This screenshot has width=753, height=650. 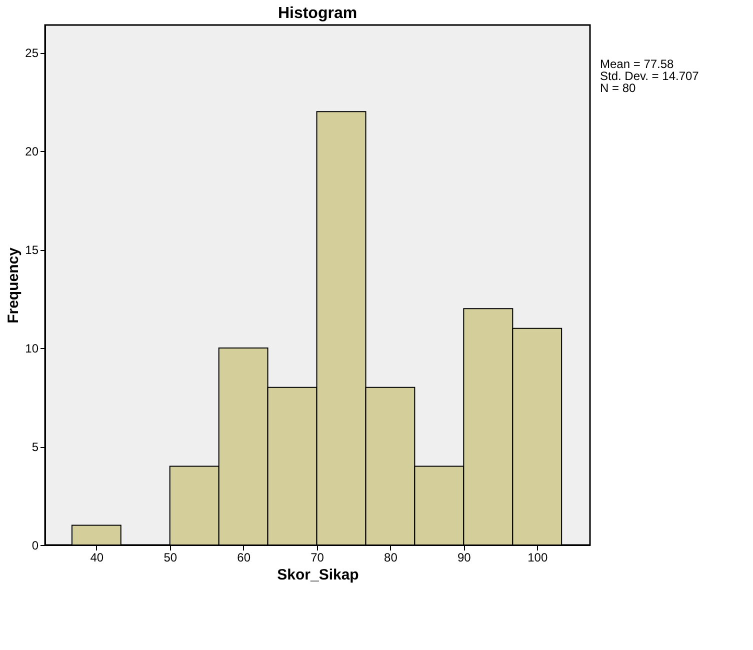 I want to click on x-tick-label: 40, so click(x=97, y=557).